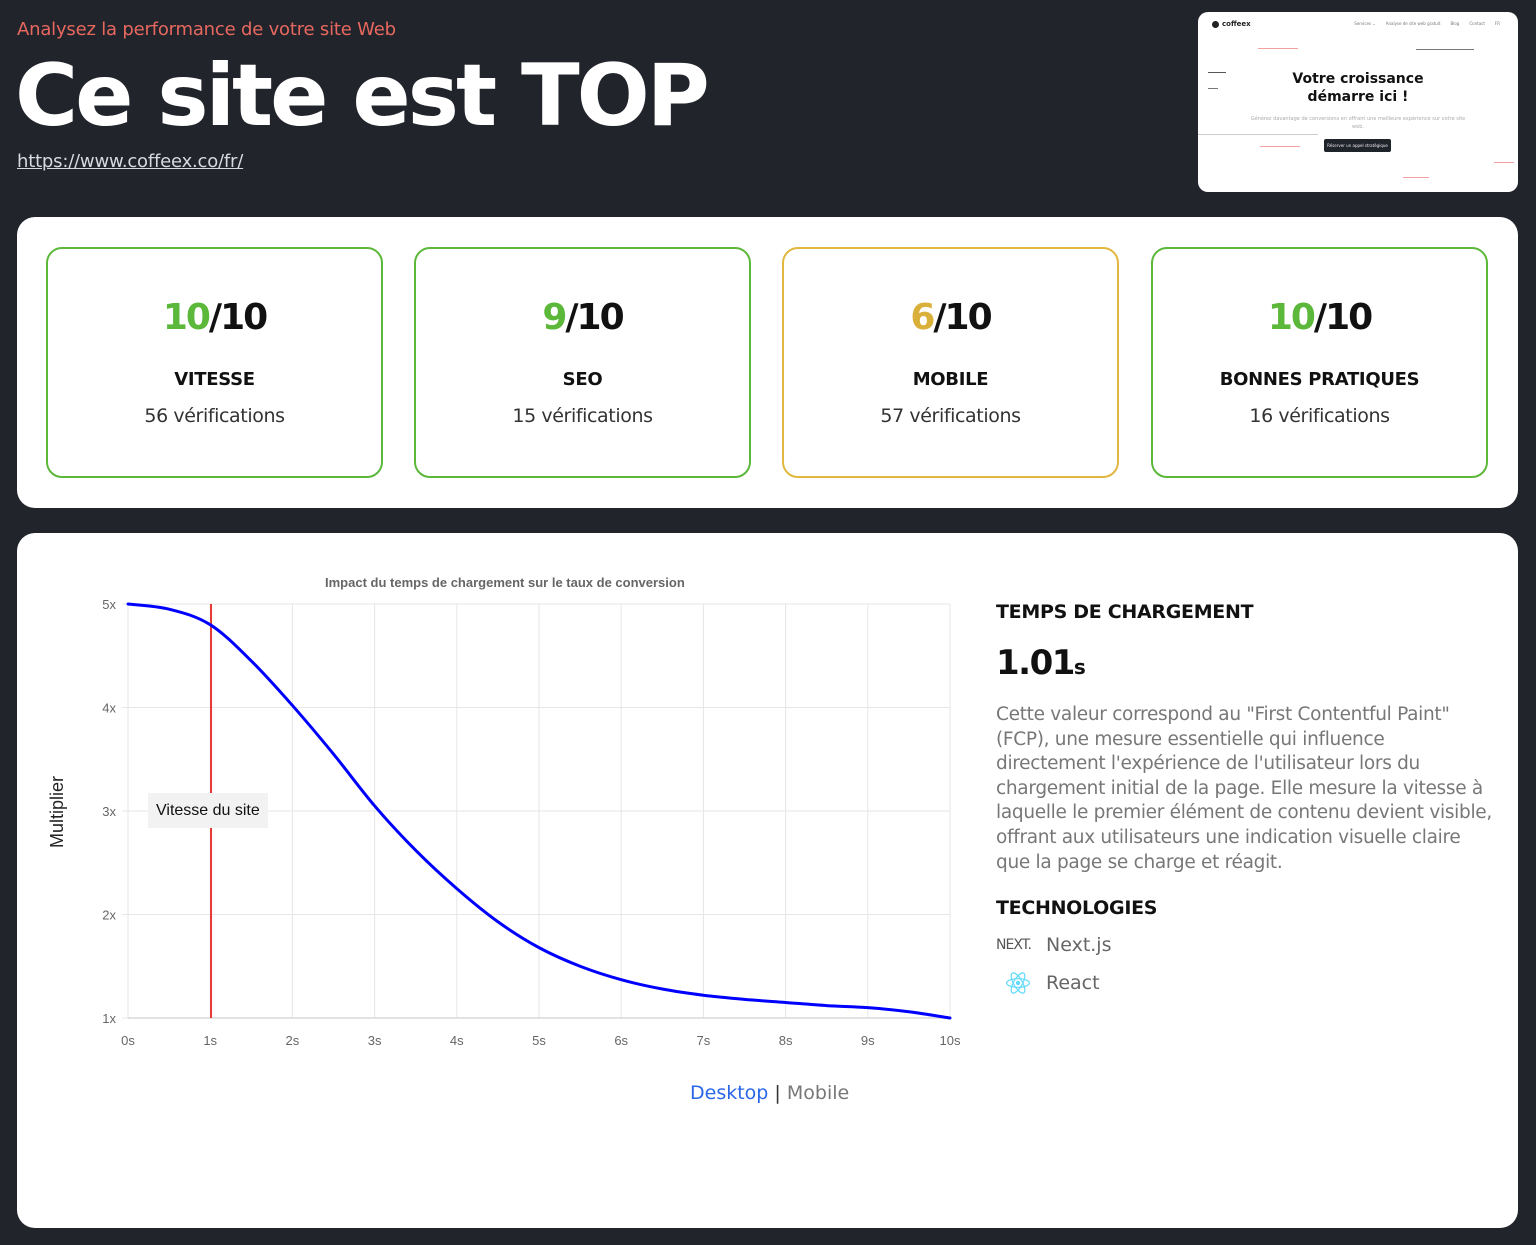 This screenshot has width=1536, height=1245. I want to click on score-checks: 56 vérifications, so click(214, 416).